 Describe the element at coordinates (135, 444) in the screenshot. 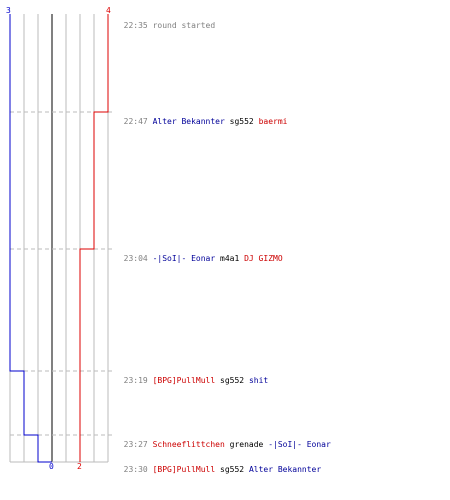

I see `event-time: 23:27` at that location.